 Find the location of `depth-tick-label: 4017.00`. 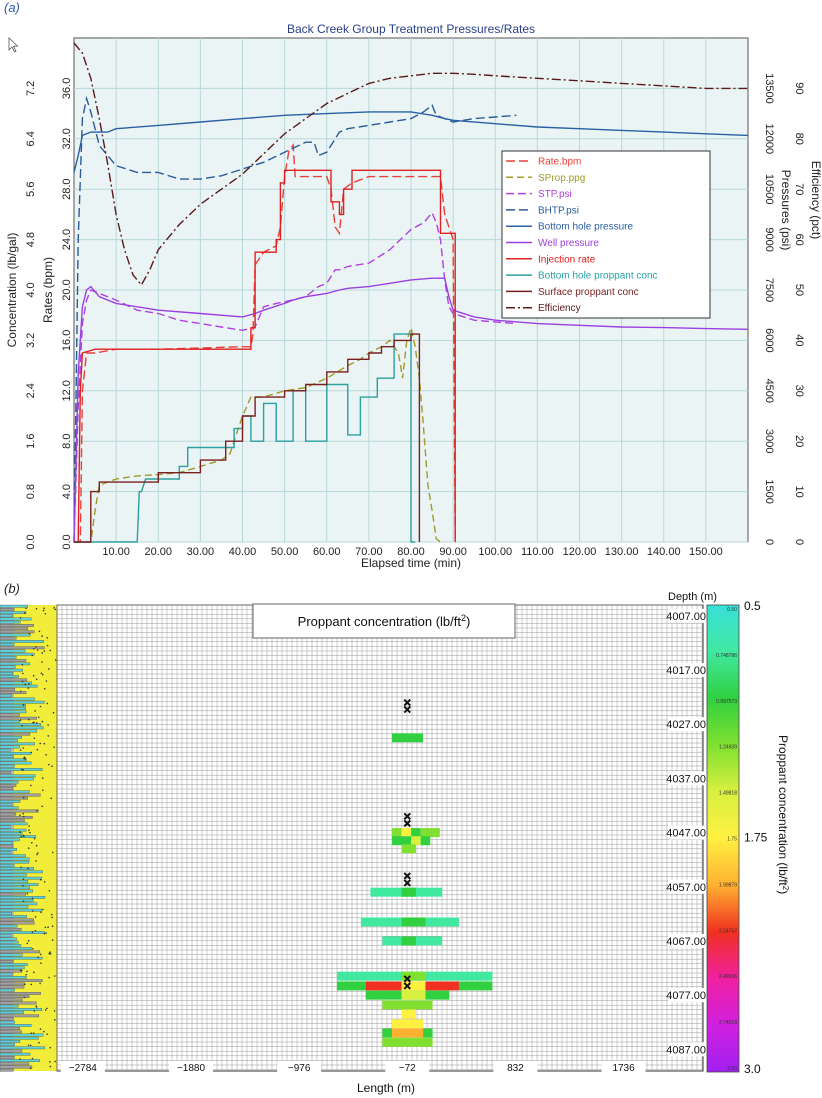

depth-tick-label: 4017.00 is located at coordinates (686, 671).